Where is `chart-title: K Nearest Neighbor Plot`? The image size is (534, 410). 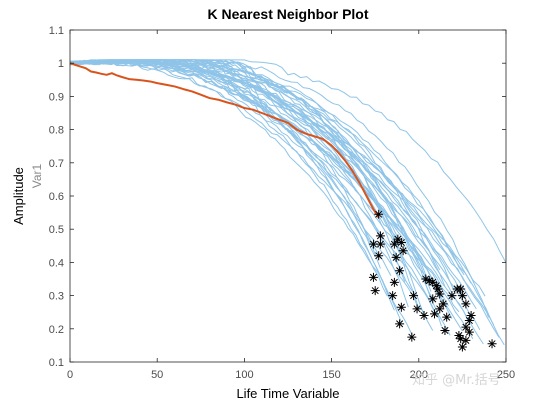 chart-title: K Nearest Neighbor Plot is located at coordinates (287, 14).